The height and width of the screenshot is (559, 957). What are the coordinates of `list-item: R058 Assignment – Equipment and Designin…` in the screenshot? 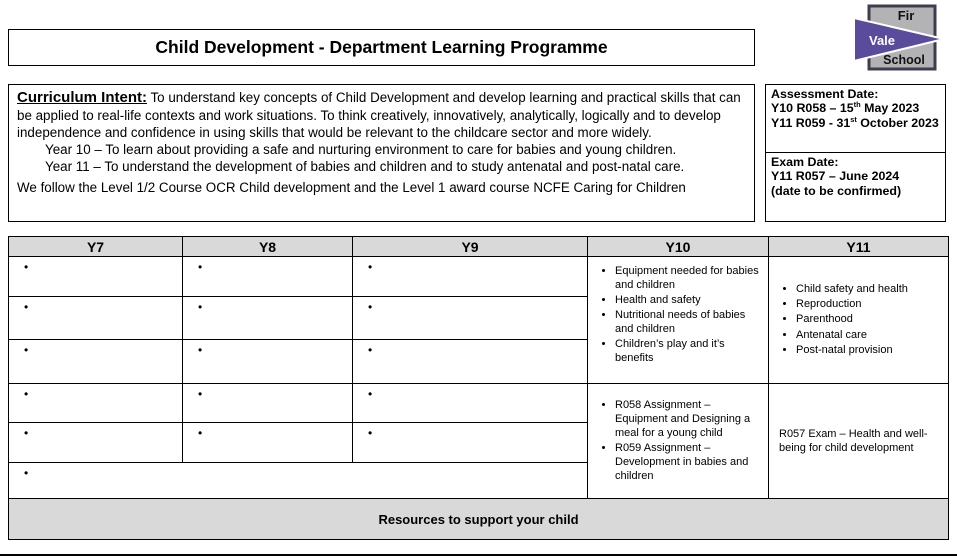 It's located at (691, 419).